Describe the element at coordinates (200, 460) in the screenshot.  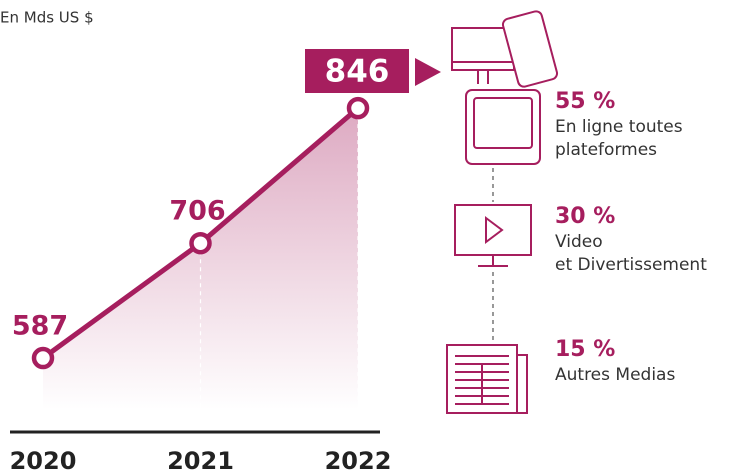
I see `x-tick-label: 2021` at that location.